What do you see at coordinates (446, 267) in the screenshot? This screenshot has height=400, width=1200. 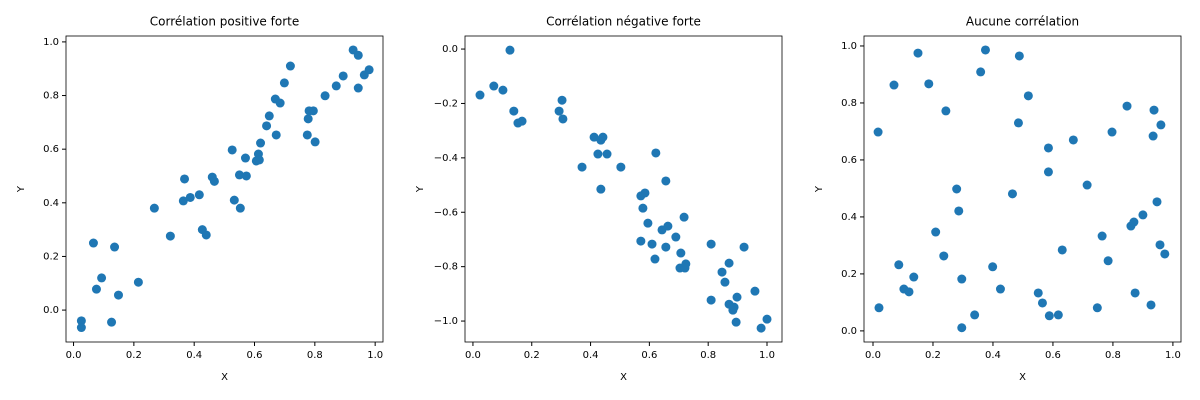 I see `y-tick-label: −0.8` at bounding box center [446, 267].